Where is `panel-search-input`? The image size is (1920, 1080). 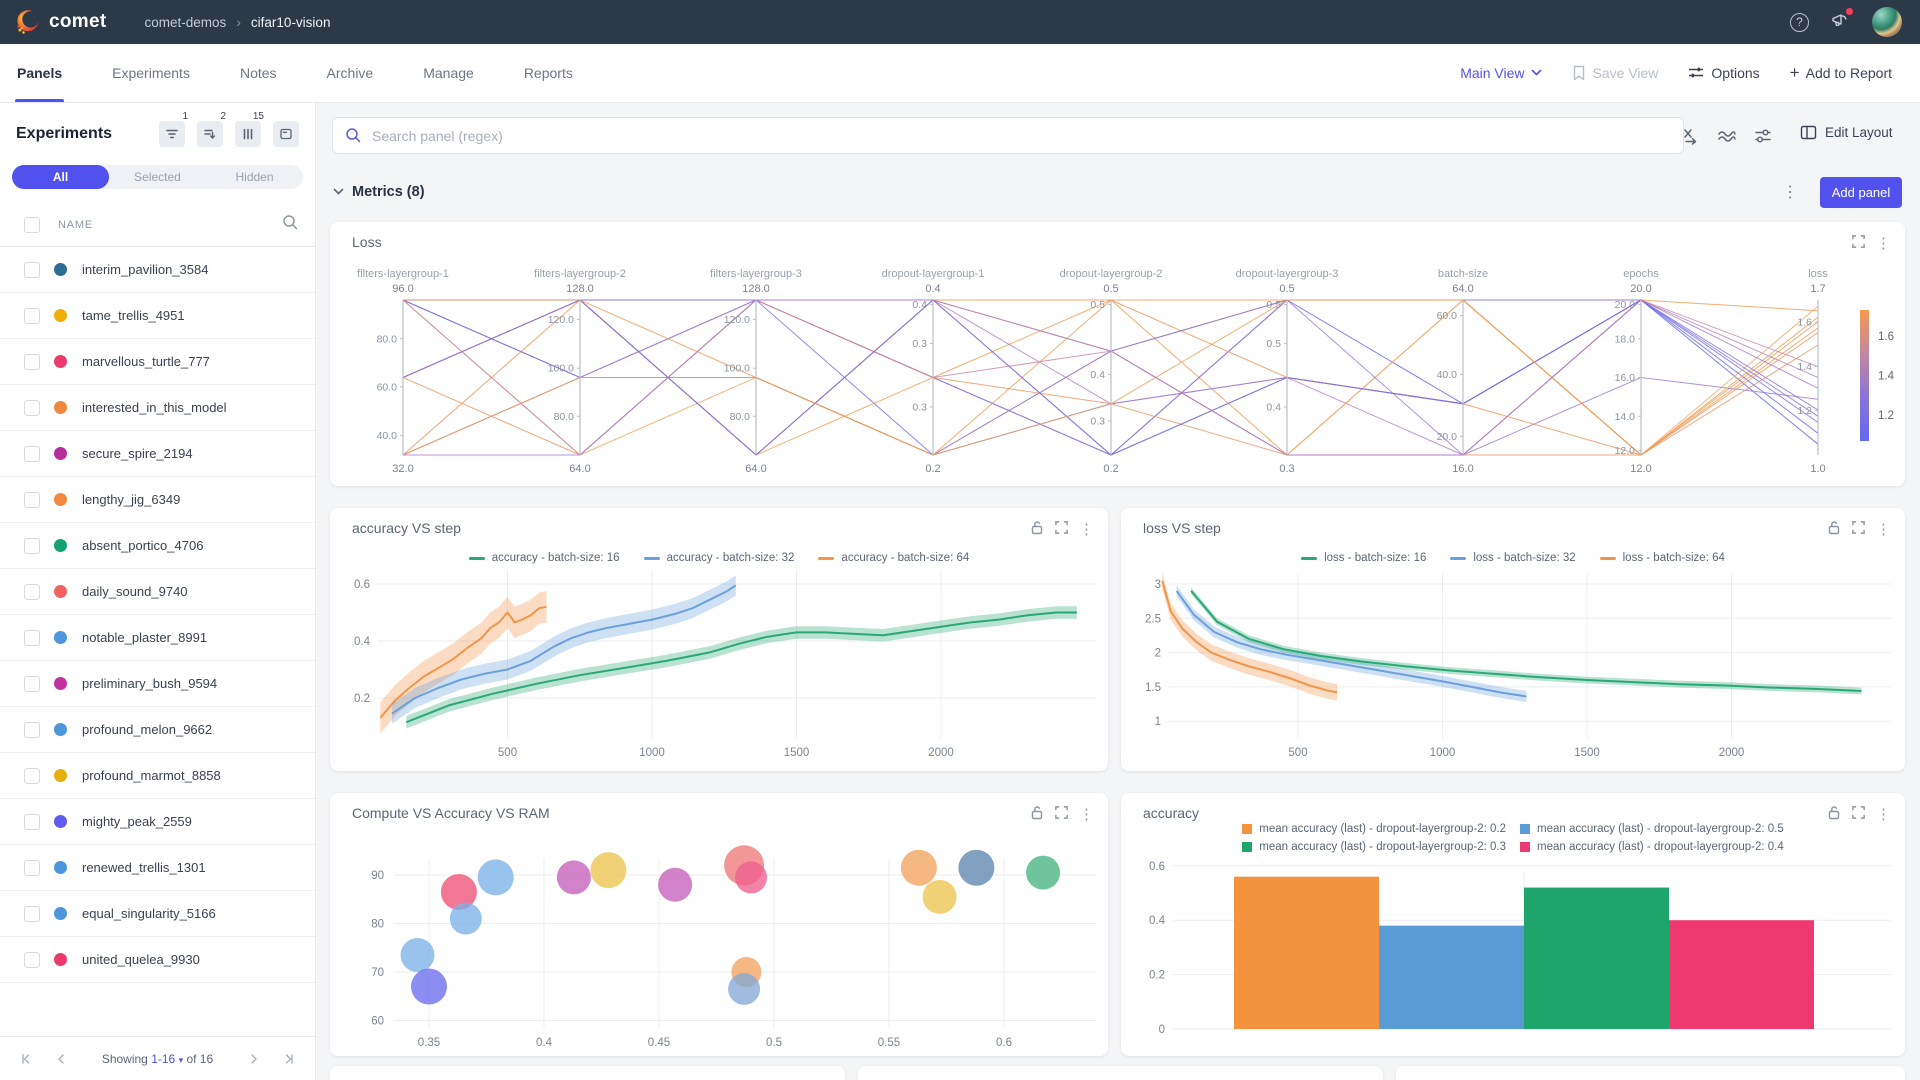
panel-search-input is located at coordinates (1021, 135).